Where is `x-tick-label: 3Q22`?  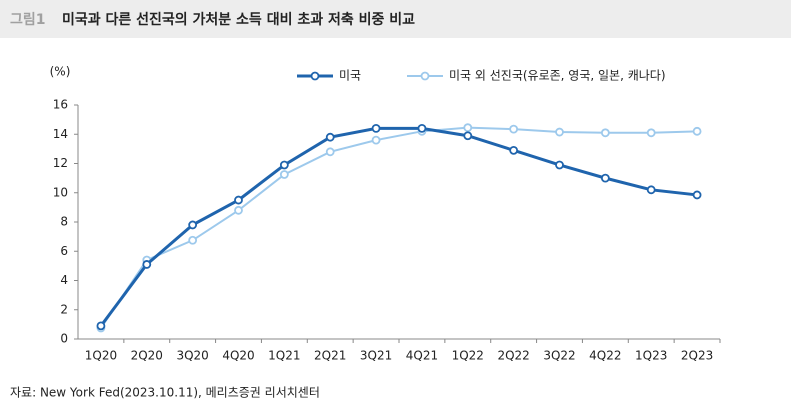
x-tick-label: 3Q22 is located at coordinates (559, 356).